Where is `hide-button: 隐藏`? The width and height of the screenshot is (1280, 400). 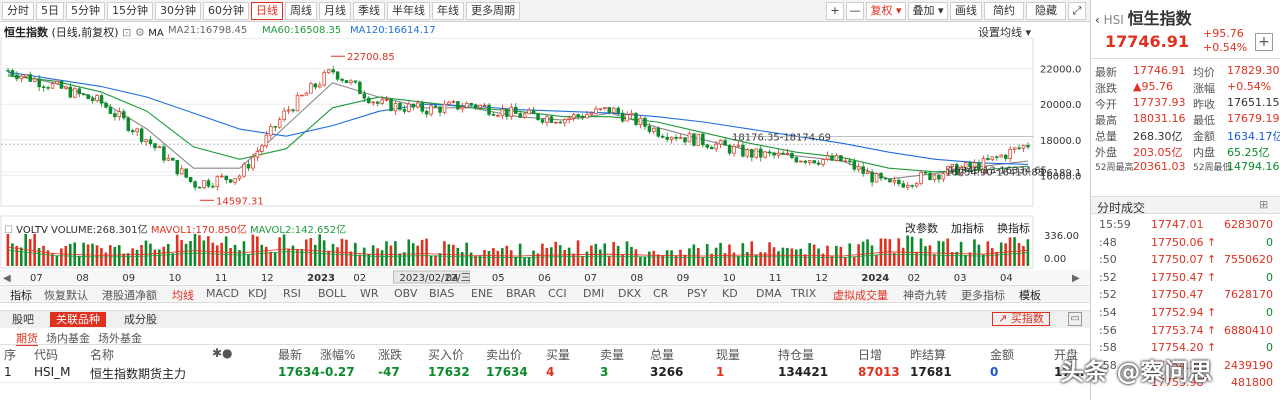 hide-button: 隐藏 is located at coordinates (1046, 11).